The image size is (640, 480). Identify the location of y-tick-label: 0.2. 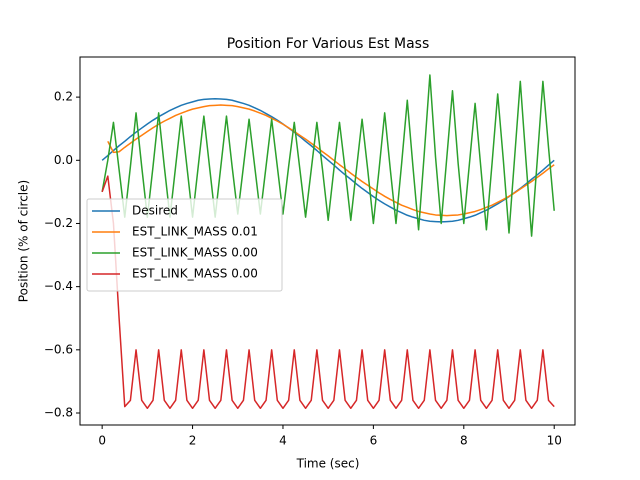
(63, 97).